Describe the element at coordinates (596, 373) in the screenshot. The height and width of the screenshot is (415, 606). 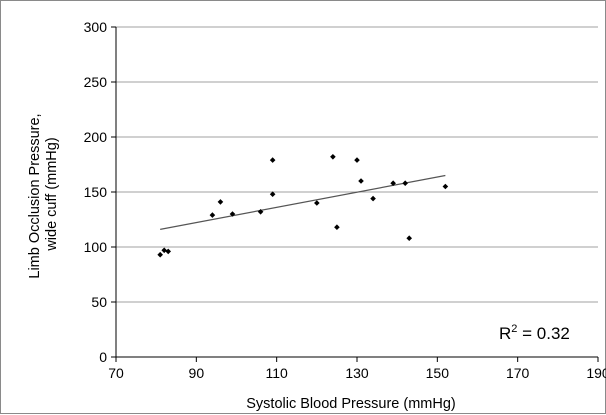
I see `x-tick-label-190: 190` at that location.